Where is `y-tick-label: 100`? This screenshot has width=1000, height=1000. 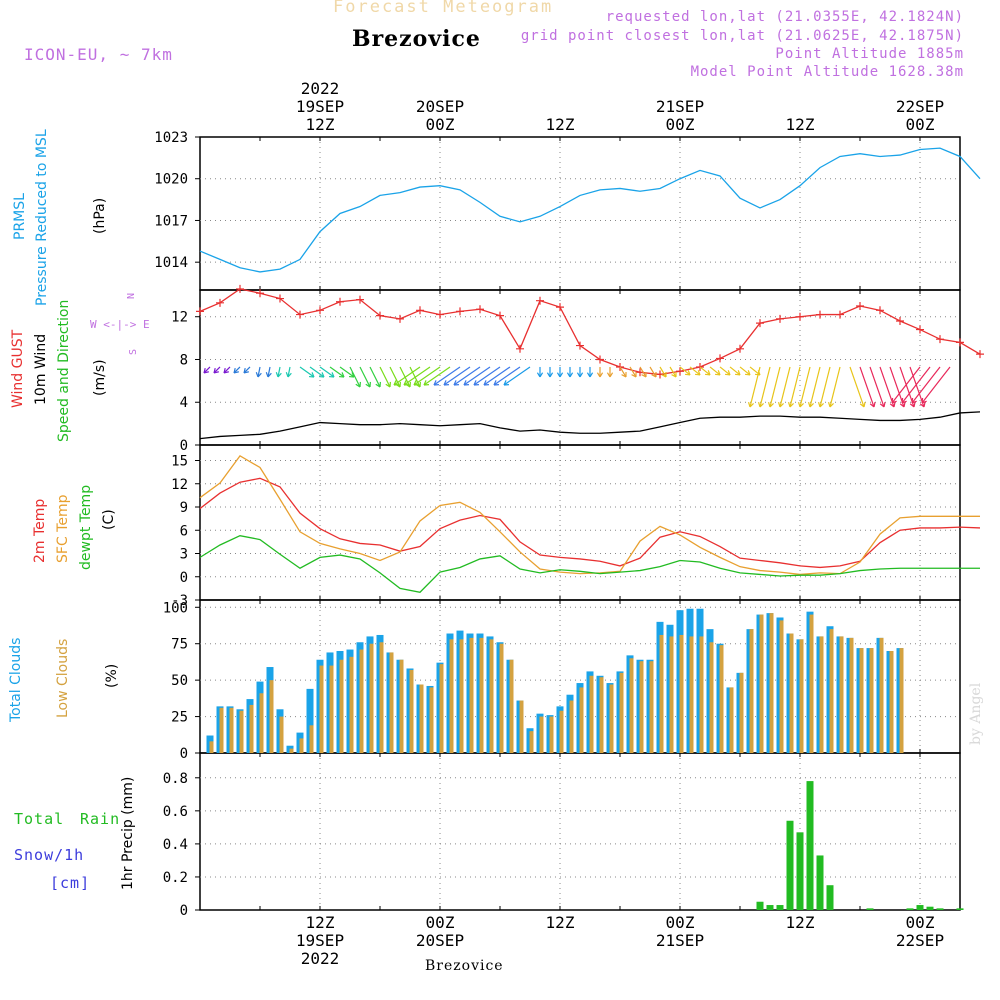 y-tick-label: 100 is located at coordinates (175, 608).